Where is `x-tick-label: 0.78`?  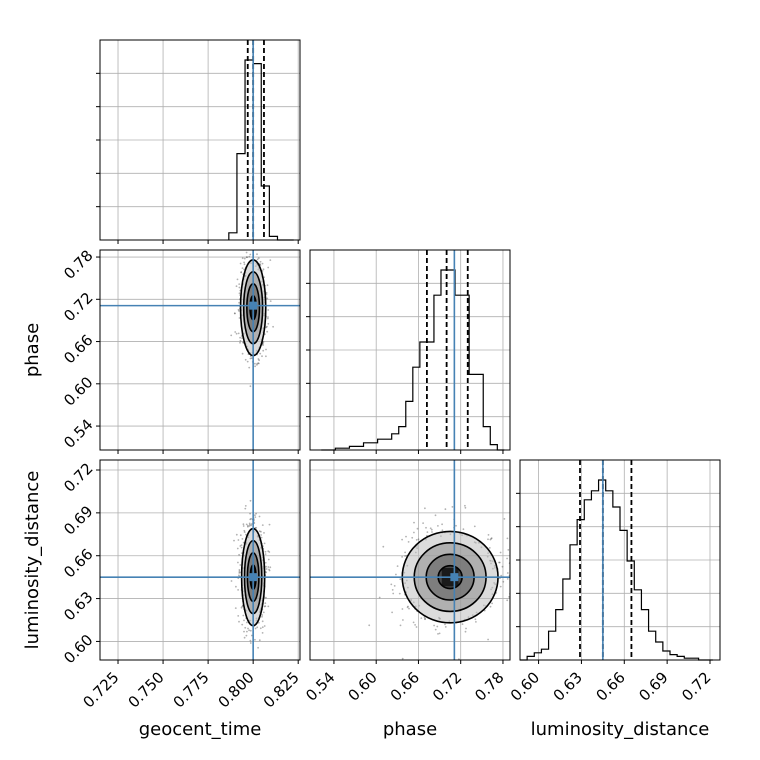 x-tick-label: 0.78 is located at coordinates (489, 686).